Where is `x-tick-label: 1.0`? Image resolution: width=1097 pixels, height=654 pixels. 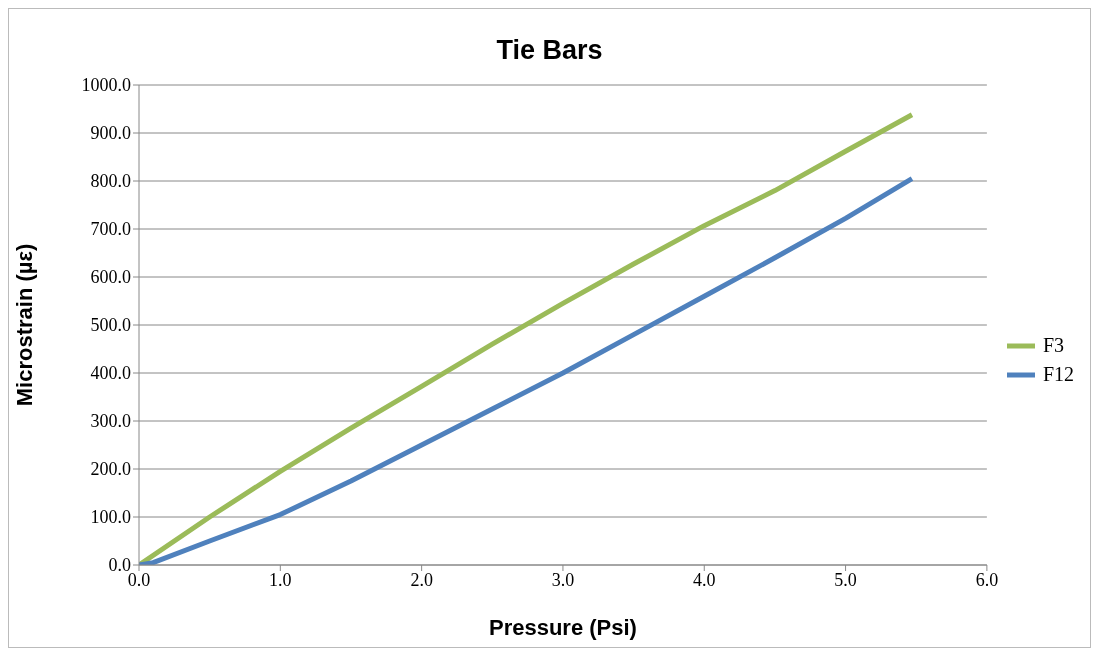
x-tick-label: 1.0 is located at coordinates (280, 579).